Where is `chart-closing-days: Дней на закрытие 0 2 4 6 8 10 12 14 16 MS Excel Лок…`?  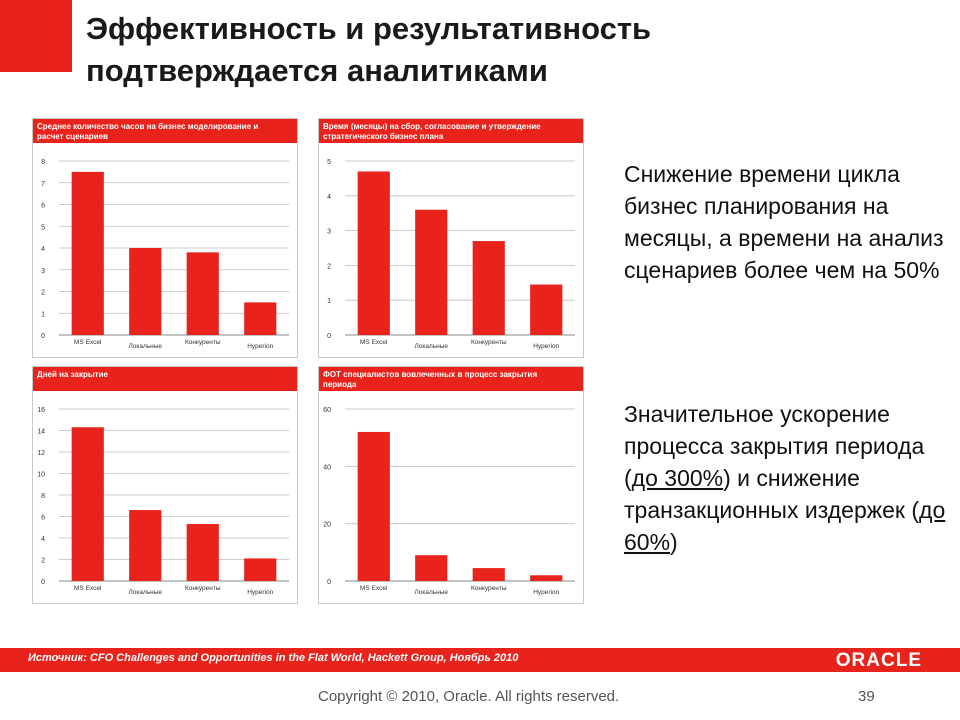 chart-closing-days: Дней на закрытие 0 2 4 6 8 10 12 14 16 MS Excel Лок… is located at coordinates (165, 481).